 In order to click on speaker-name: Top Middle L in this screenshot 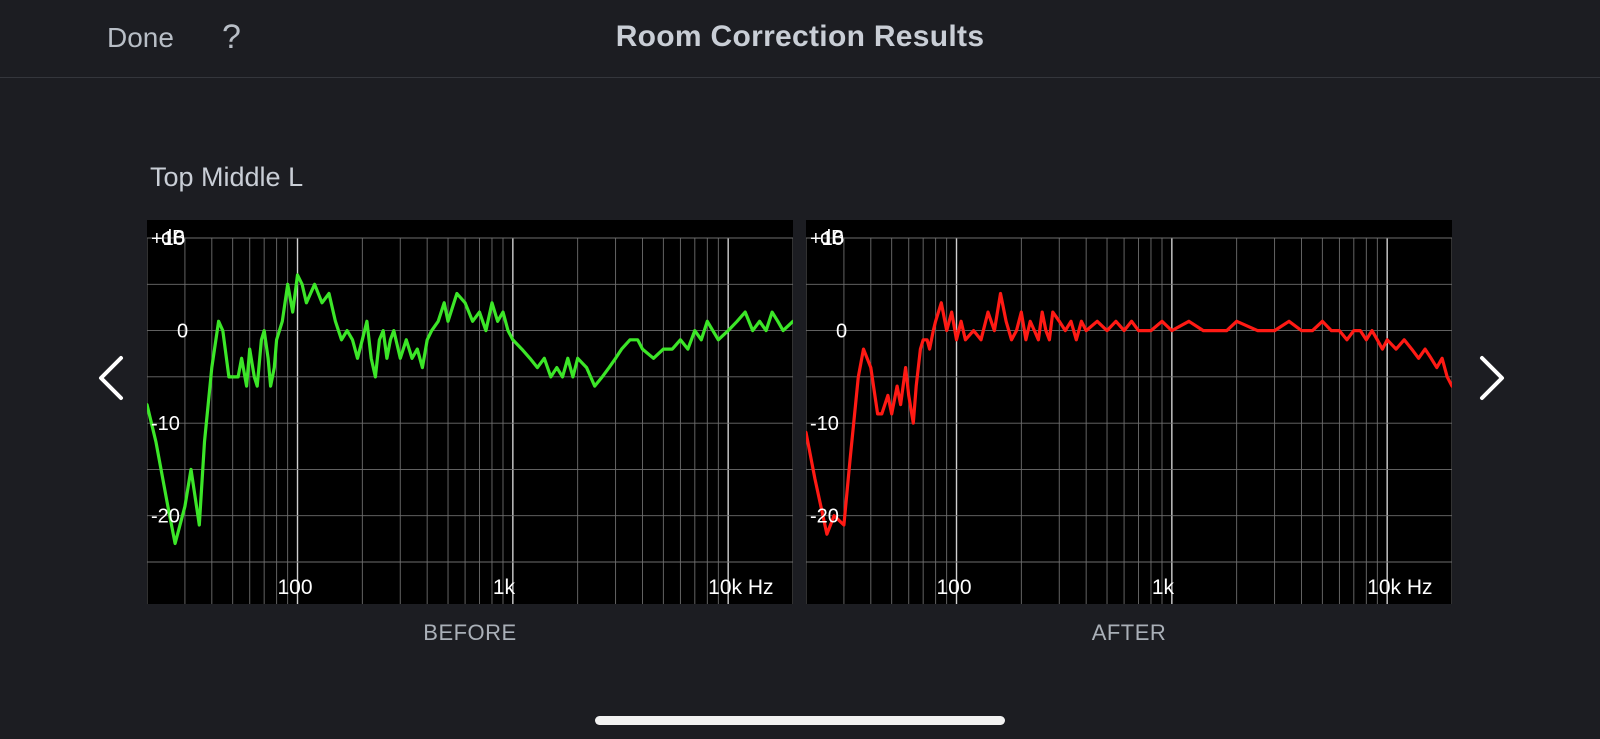, I will do `click(227, 177)`.